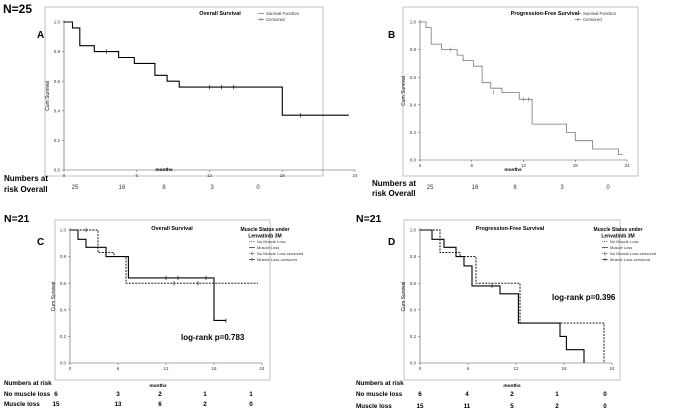  I want to click on panel-letter: A, so click(40, 35).